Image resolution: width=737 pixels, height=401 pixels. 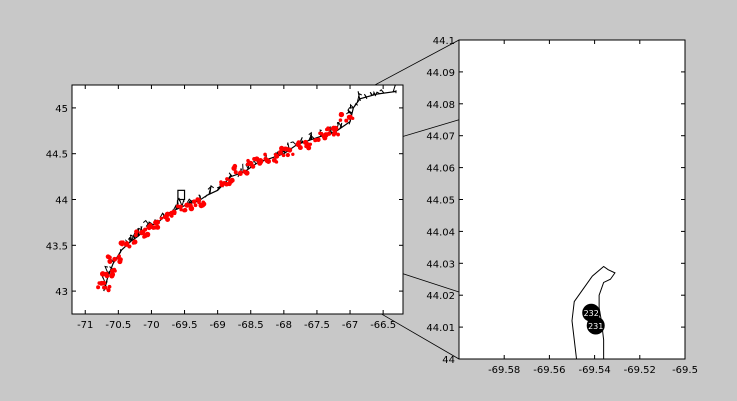 I want to click on overview-map-y-tick-label: 44.5, so click(x=57, y=155).